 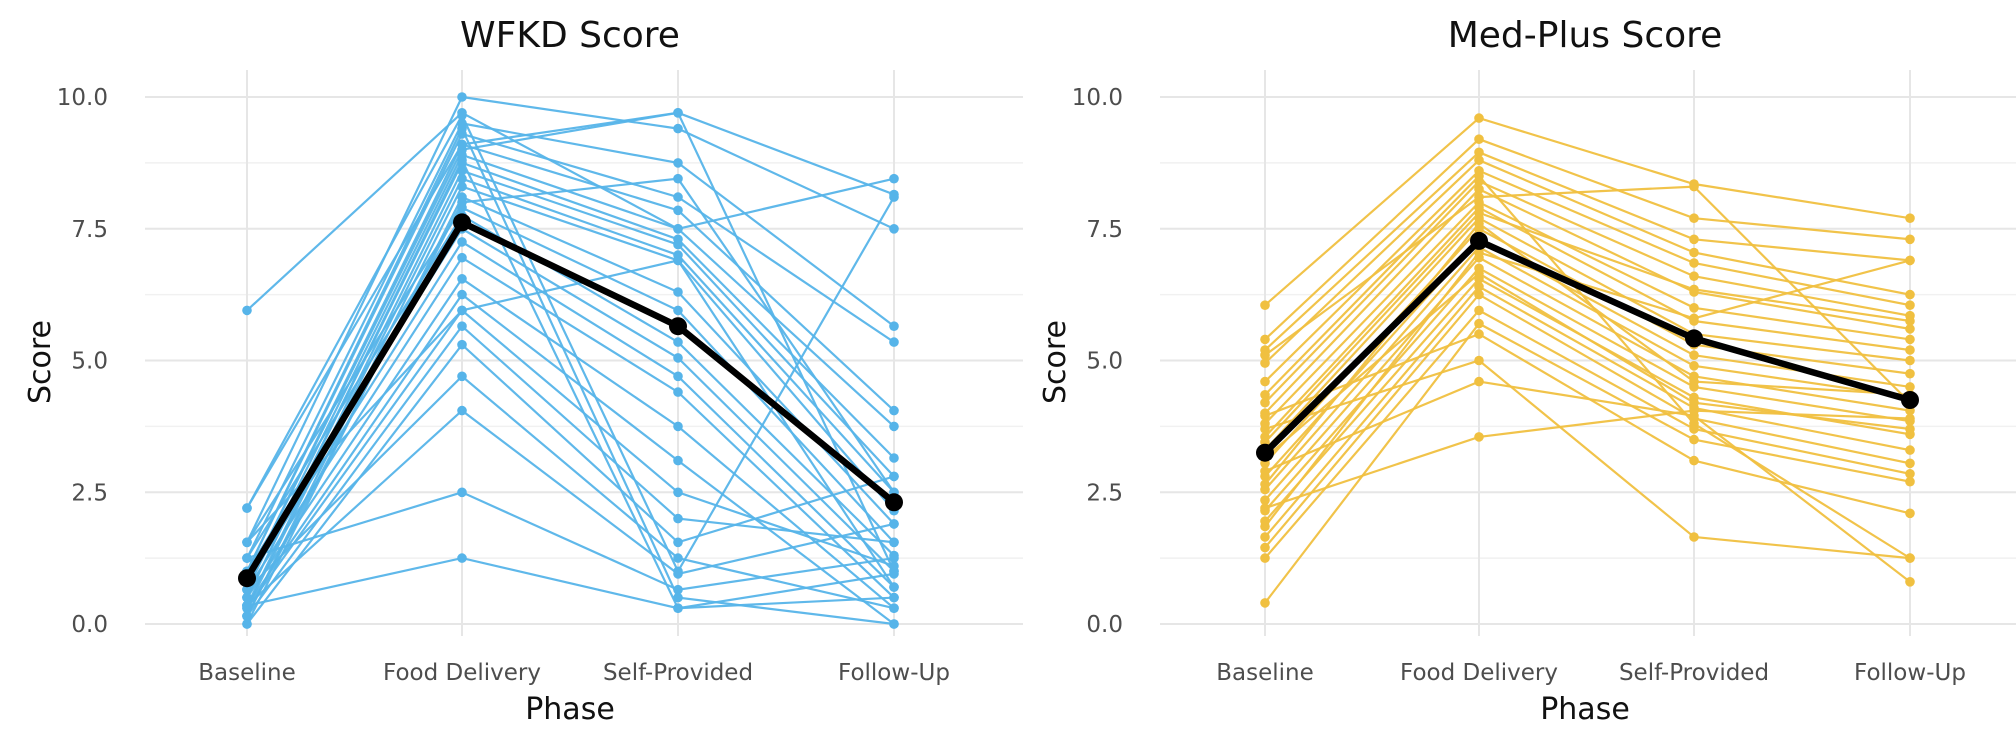 What do you see at coordinates (1097, 98) in the screenshot?
I see `y-tick-label: 10.0` at bounding box center [1097, 98].